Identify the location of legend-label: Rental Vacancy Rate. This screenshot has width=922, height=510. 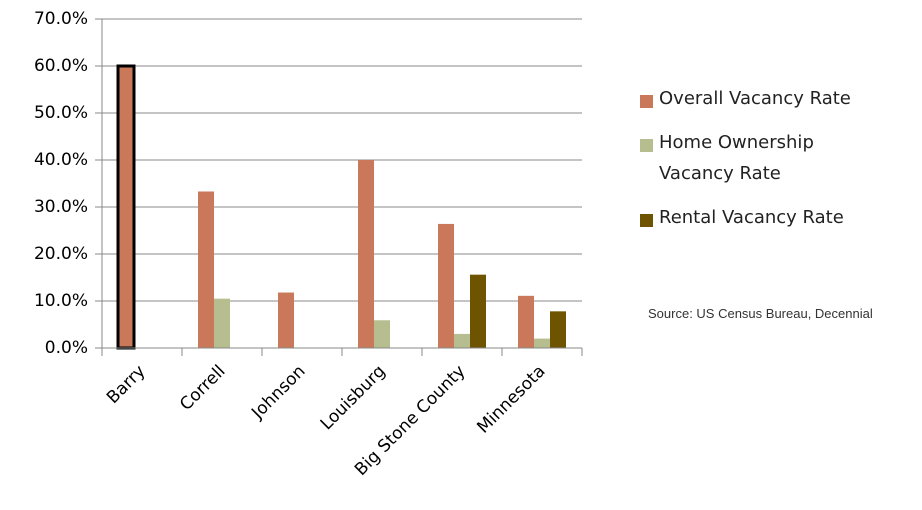
(751, 217).